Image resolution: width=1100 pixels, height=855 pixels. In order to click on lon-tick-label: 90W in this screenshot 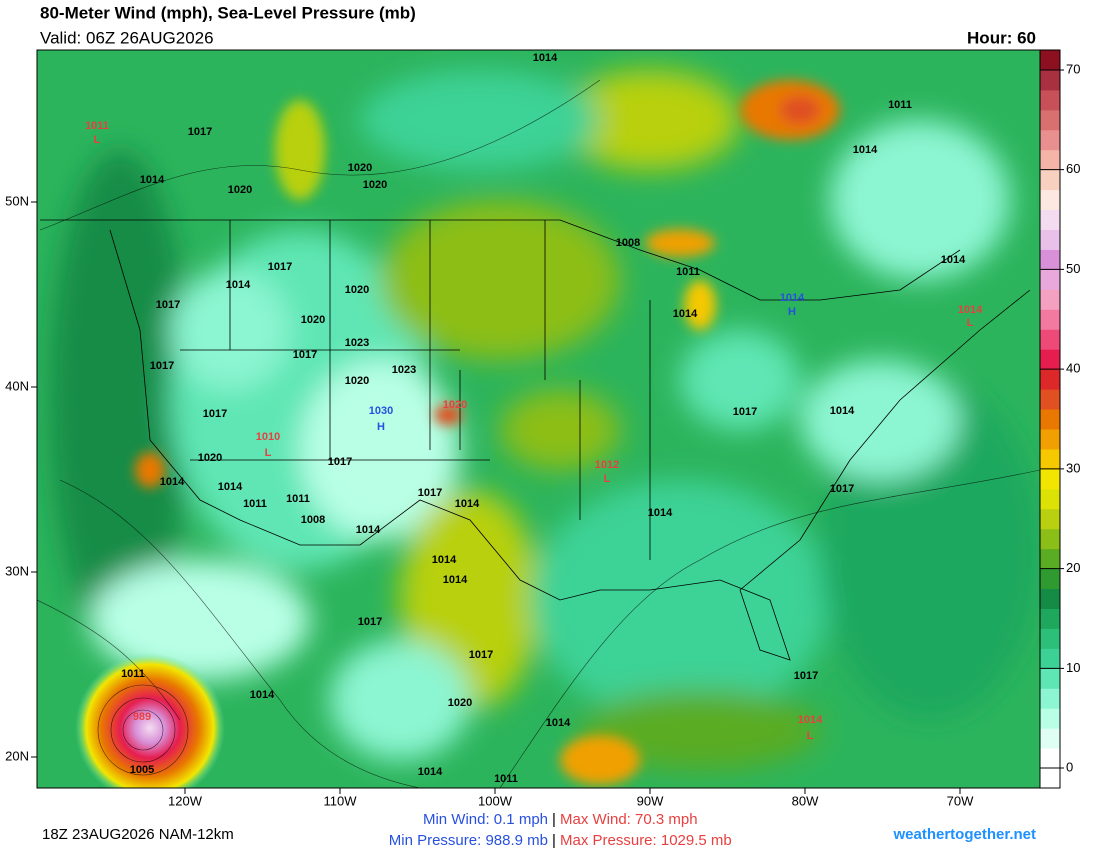, I will do `click(650, 800)`.